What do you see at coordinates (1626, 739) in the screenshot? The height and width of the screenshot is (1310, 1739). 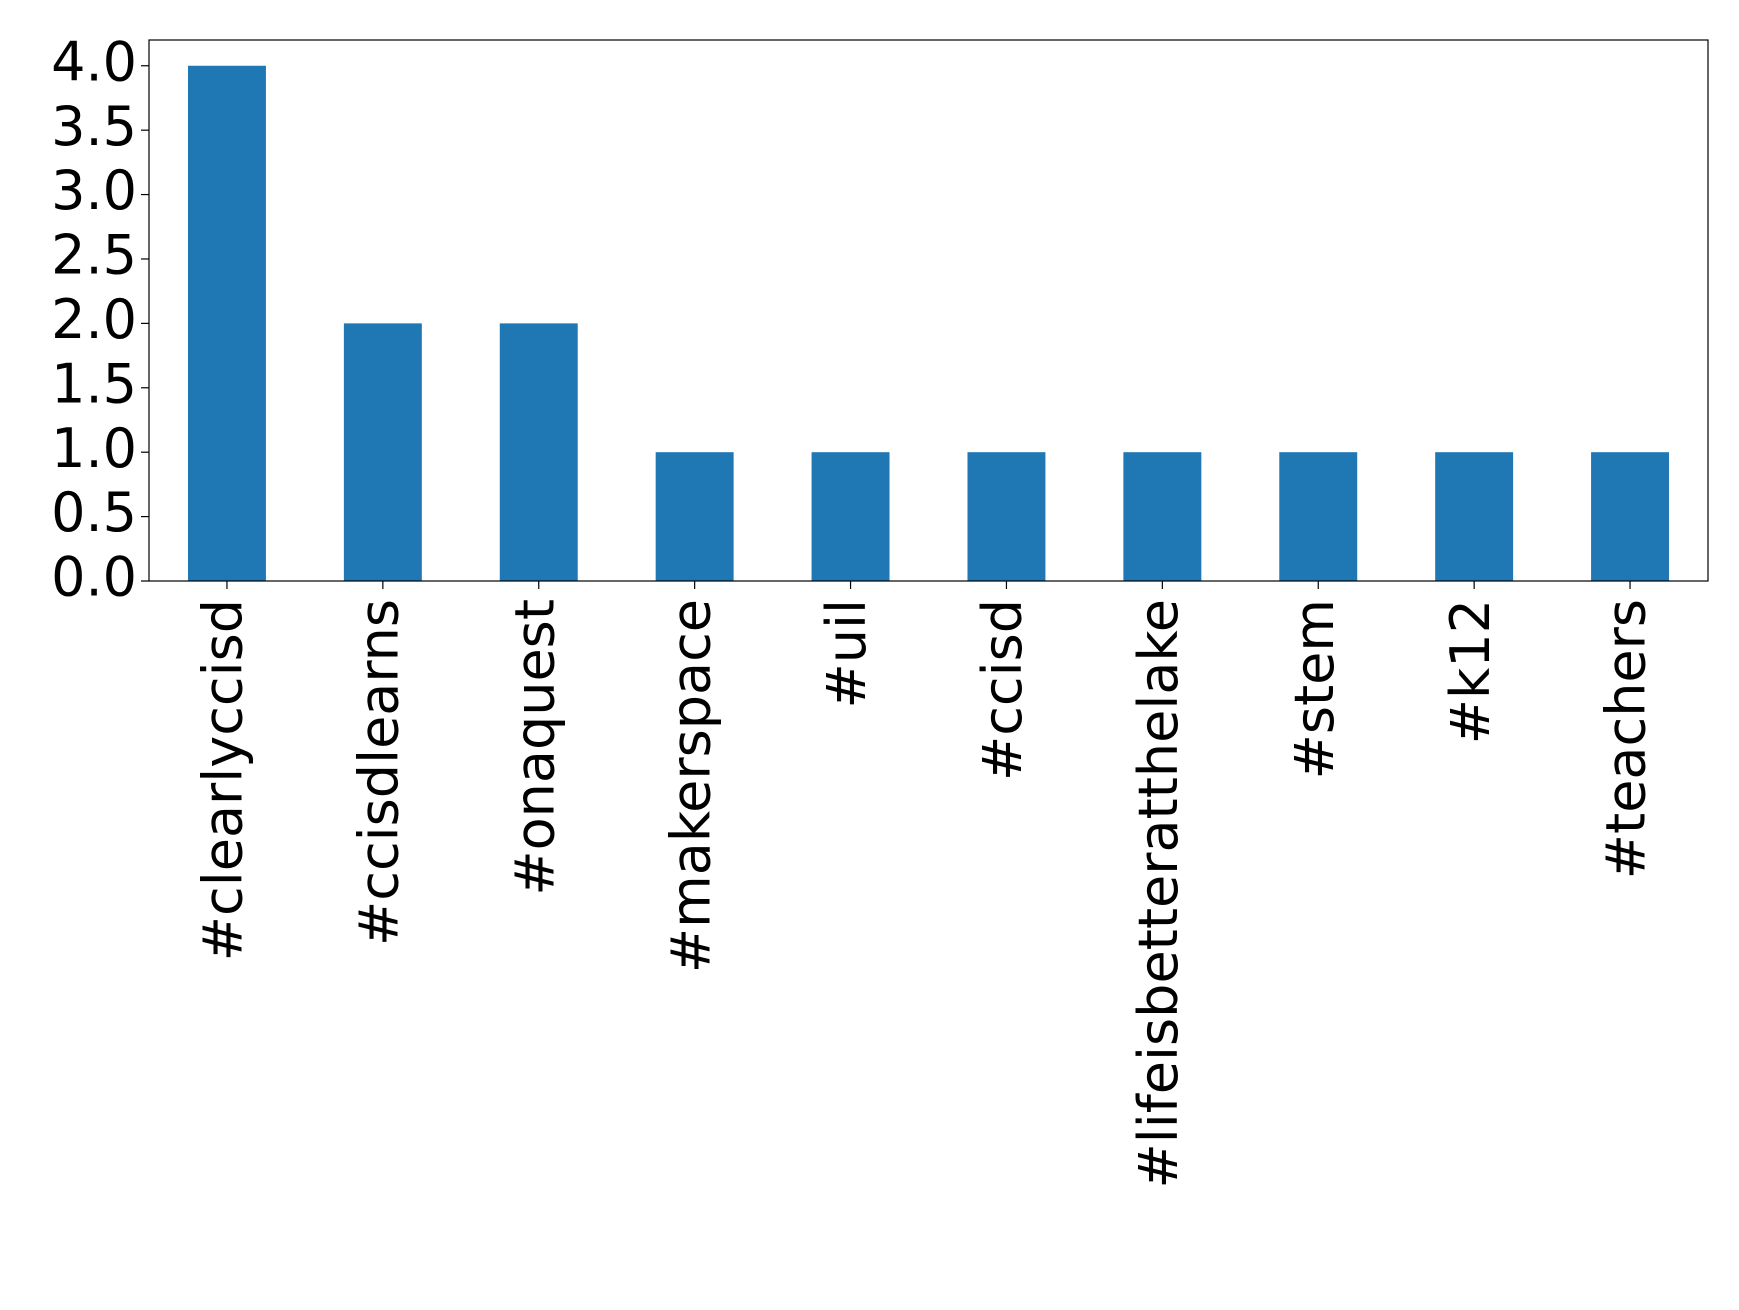 I see `x-tick-label: #teachers` at bounding box center [1626, 739].